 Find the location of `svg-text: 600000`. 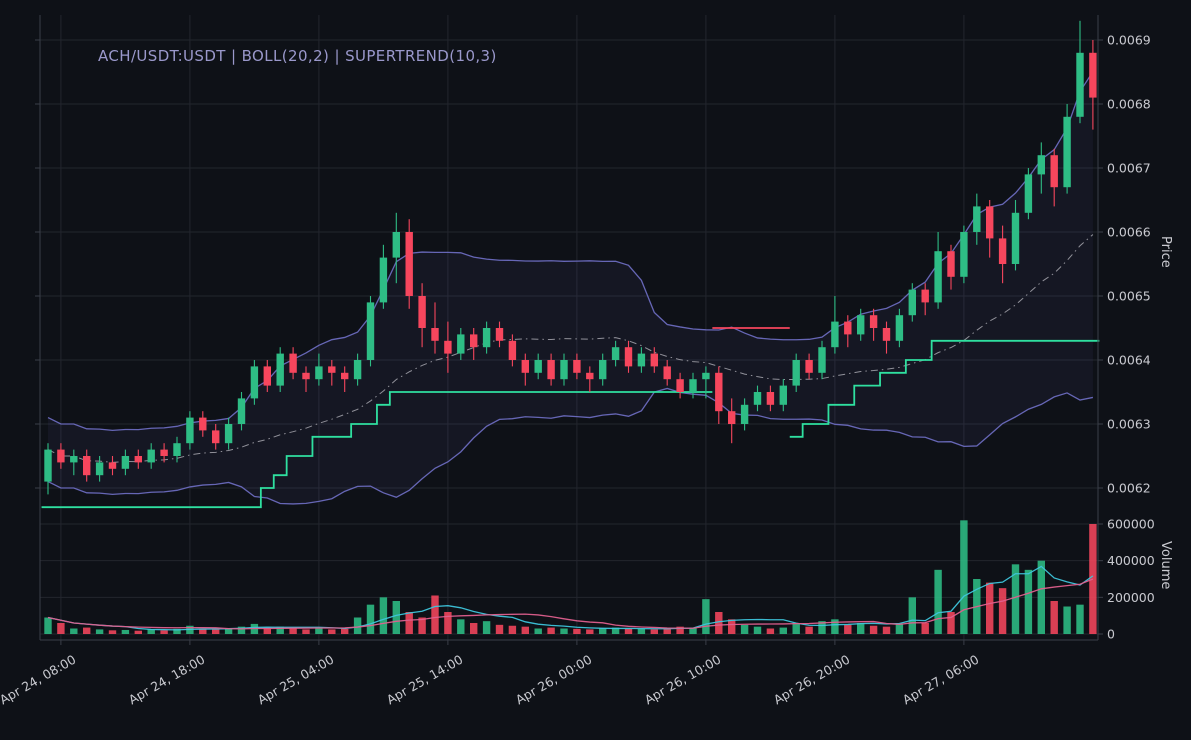

svg-text: 600000 is located at coordinates (1131, 524).